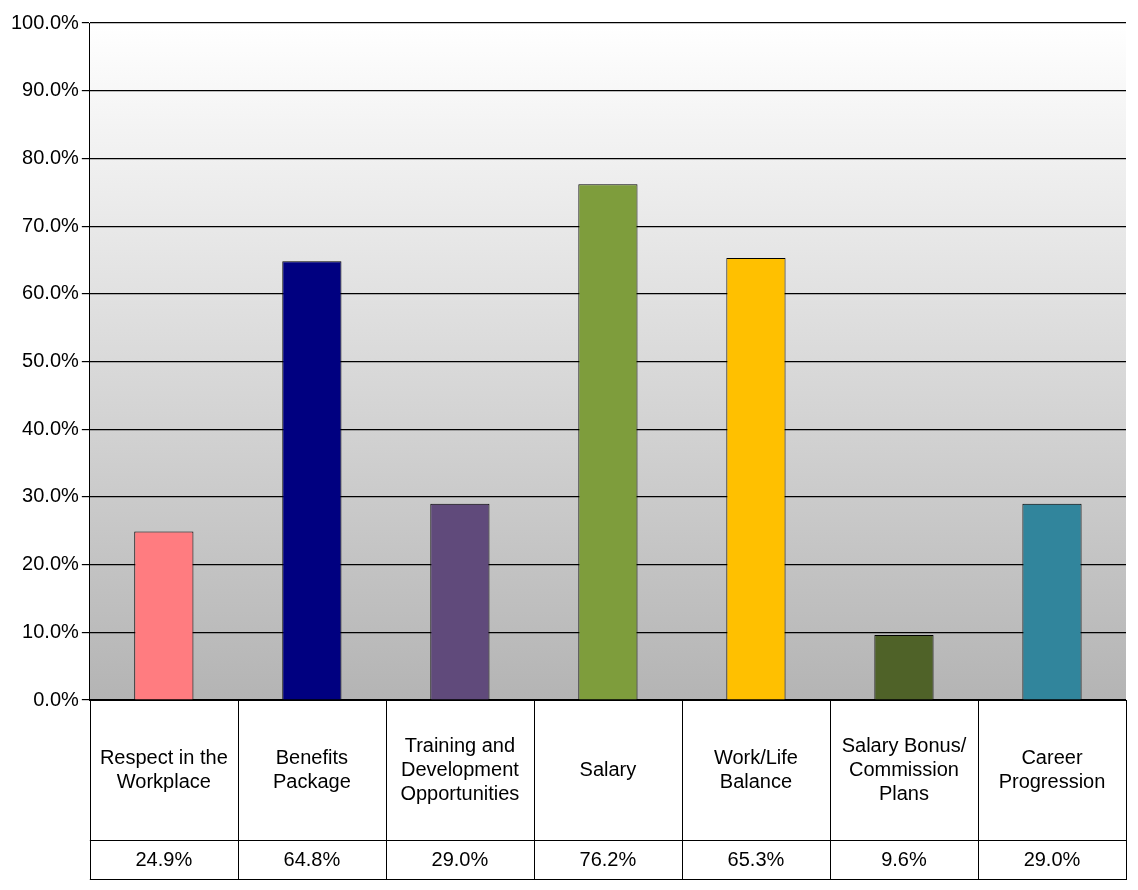  I want to click on x-tick-label: Salary, so click(608, 768).